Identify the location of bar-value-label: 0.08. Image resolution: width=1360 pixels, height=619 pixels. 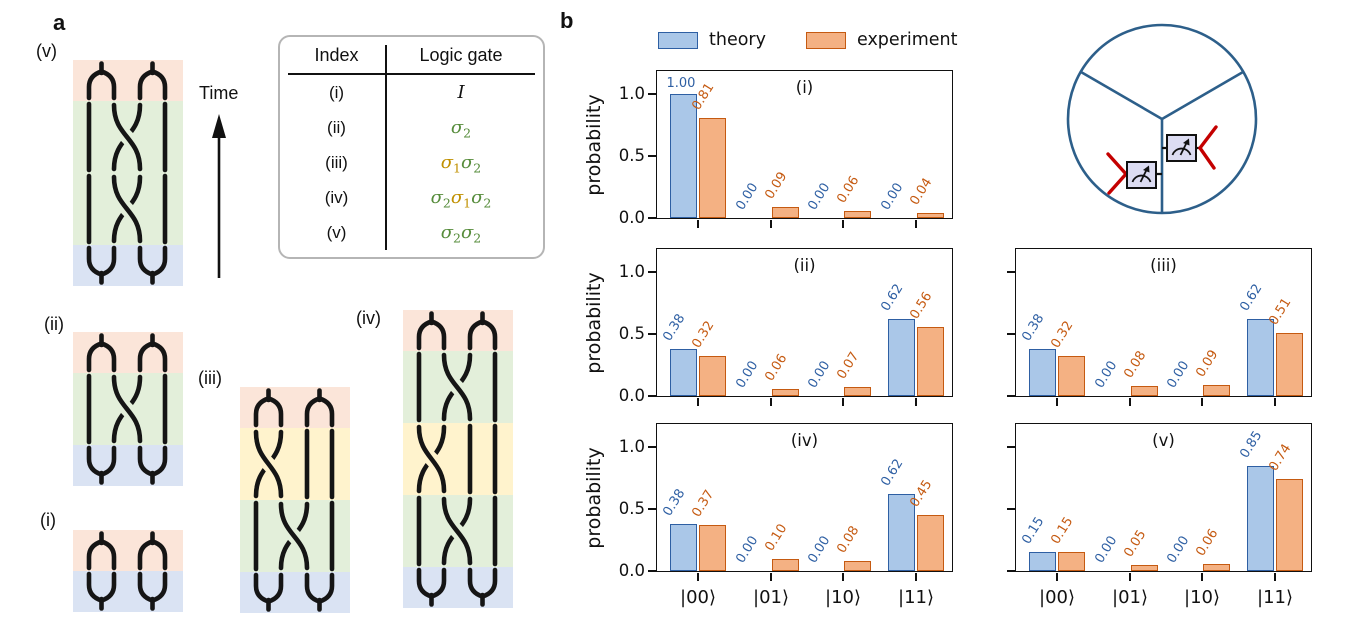
(1134, 365).